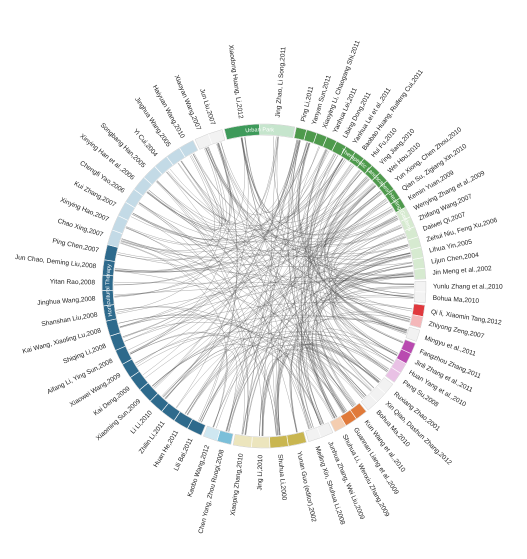 Image resolution: width=527 pixels, height=559 pixels. I want to click on group-label-urban: Urban Park, so click(259, 130).